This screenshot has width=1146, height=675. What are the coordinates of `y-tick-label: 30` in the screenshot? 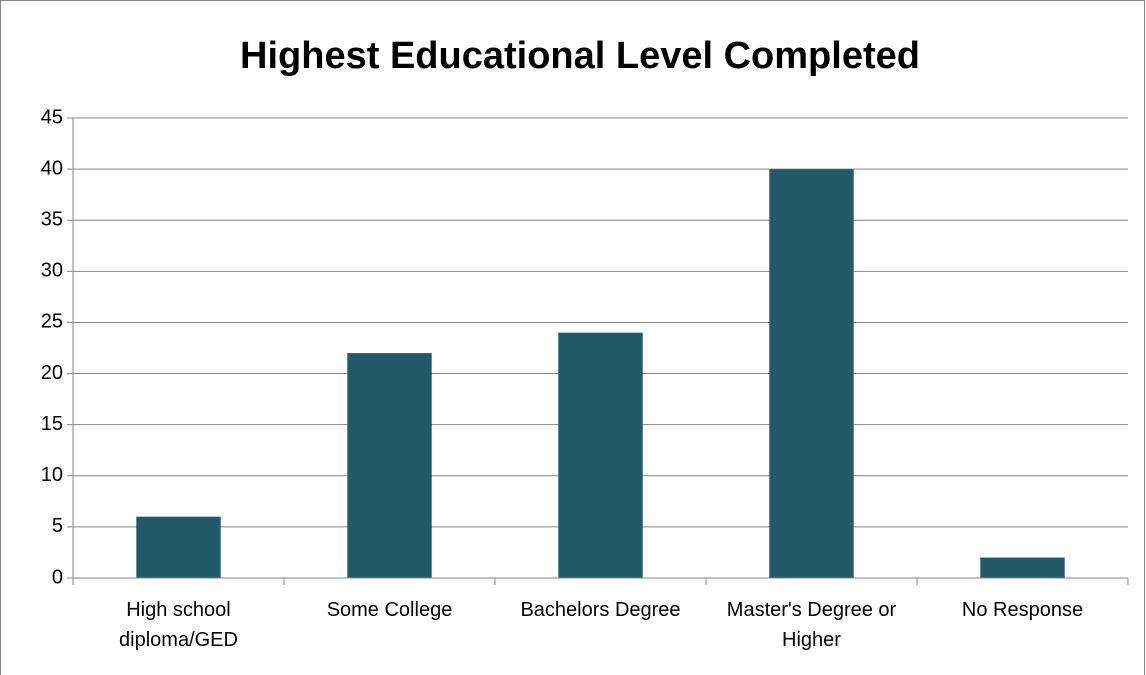 It's located at (52, 271).